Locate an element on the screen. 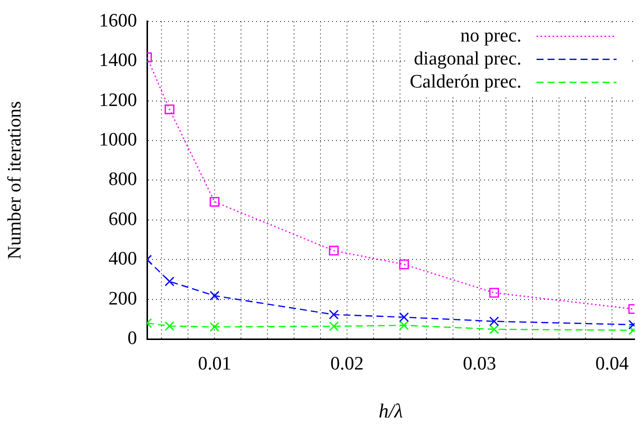 The width and height of the screenshot is (643, 428). y-tick-label: 200 is located at coordinates (122, 299).